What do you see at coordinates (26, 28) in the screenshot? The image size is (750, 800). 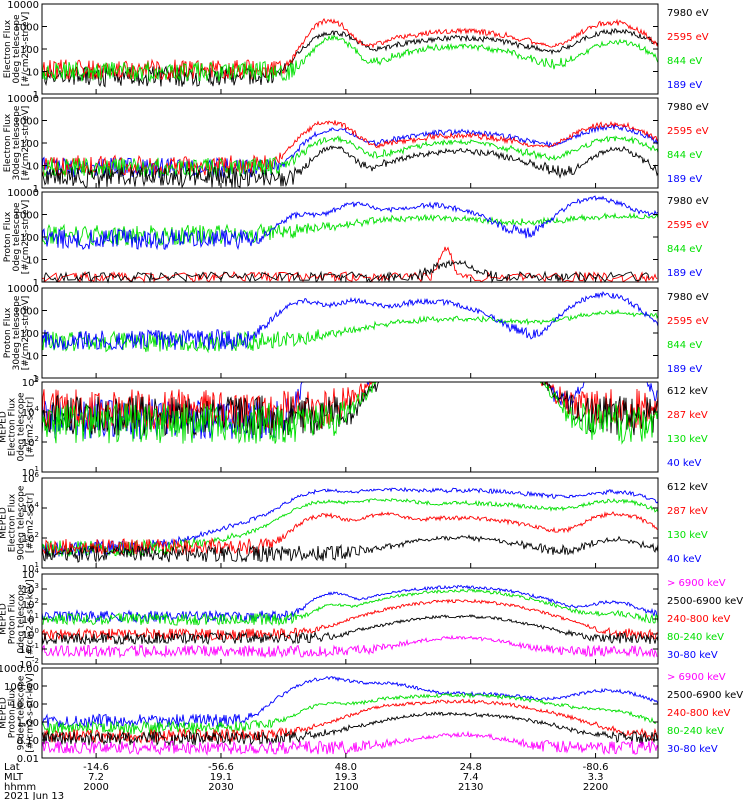 I see `y-tick-label: 1000` at bounding box center [26, 28].